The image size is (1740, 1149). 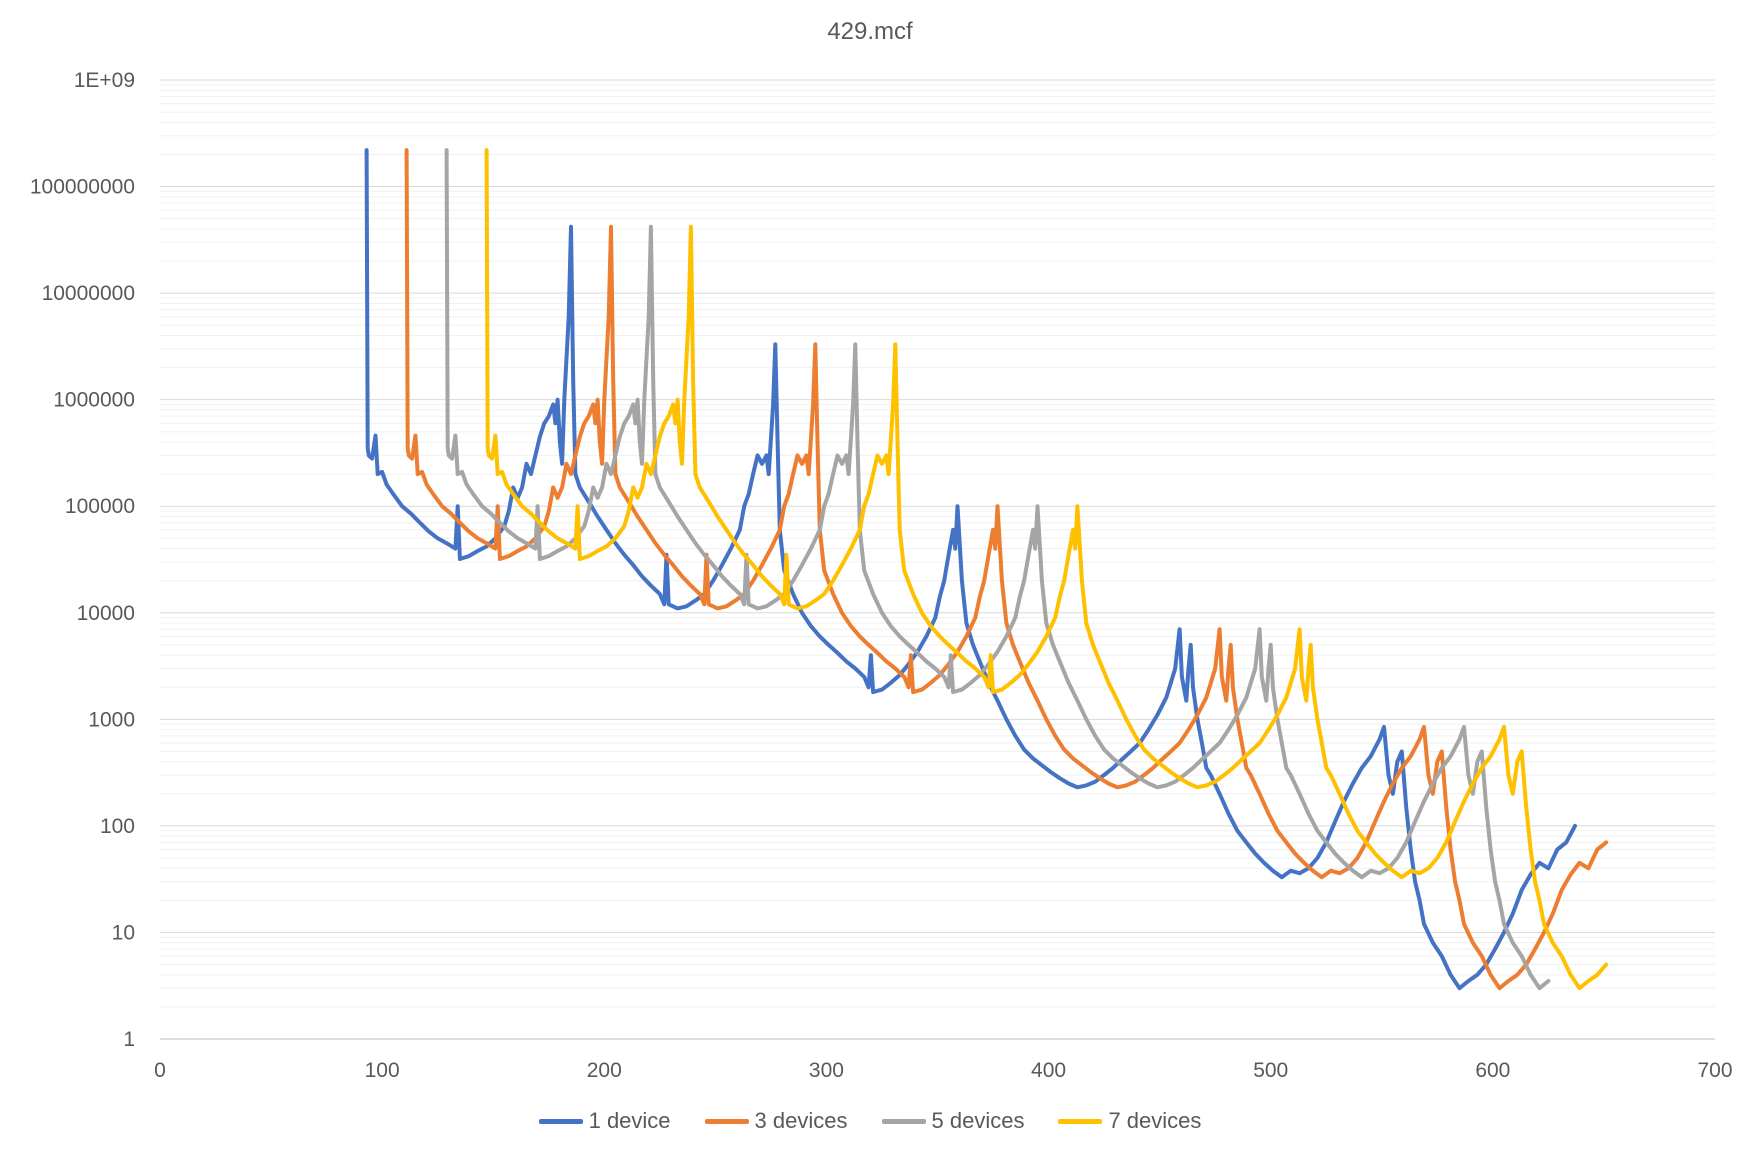 What do you see at coordinates (604, 1070) in the screenshot?
I see `x-tick-label: 200` at bounding box center [604, 1070].